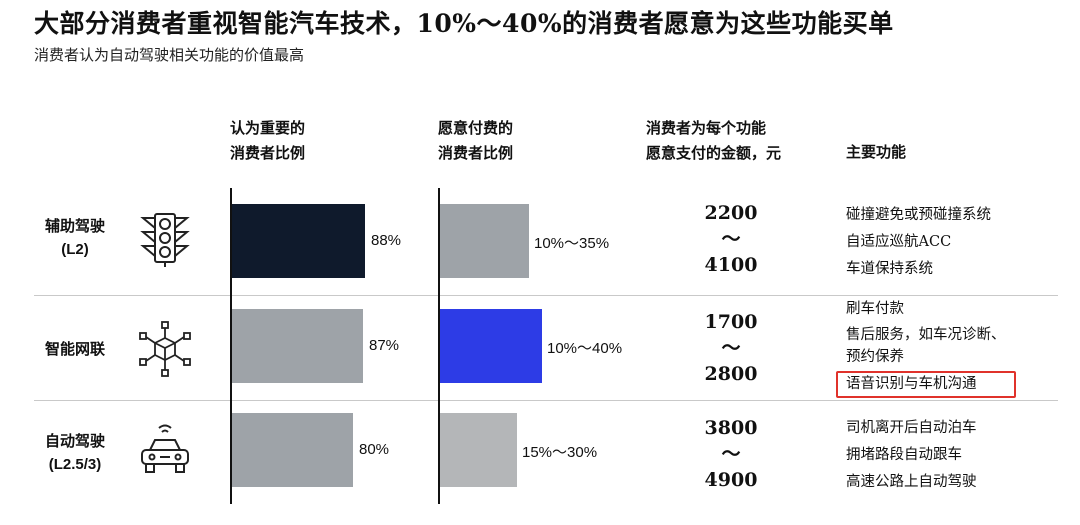 Image resolution: width=1080 pixels, height=525 pixels. What do you see at coordinates (714, 153) in the screenshot?
I see `header-amount-line2: 愿意支付的金额，元` at bounding box center [714, 153].